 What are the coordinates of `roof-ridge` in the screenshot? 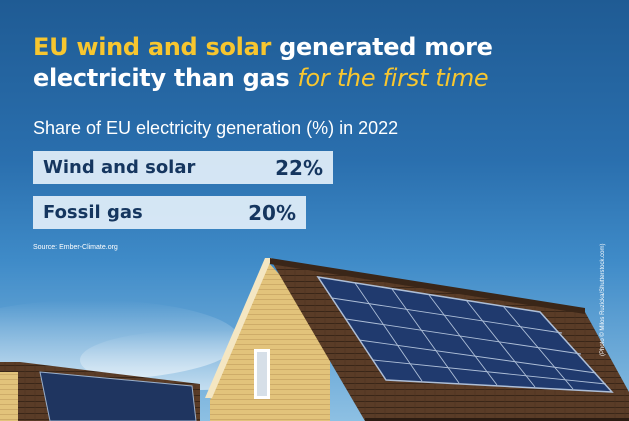 It's located at (427, 286).